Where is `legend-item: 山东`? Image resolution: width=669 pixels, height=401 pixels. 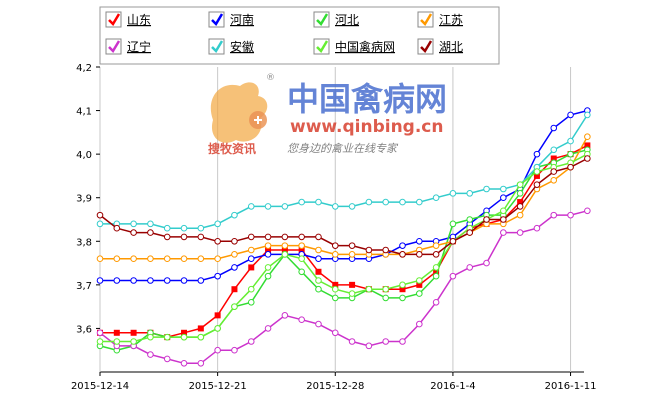
legend-item: 山东 is located at coordinates (128, 19).